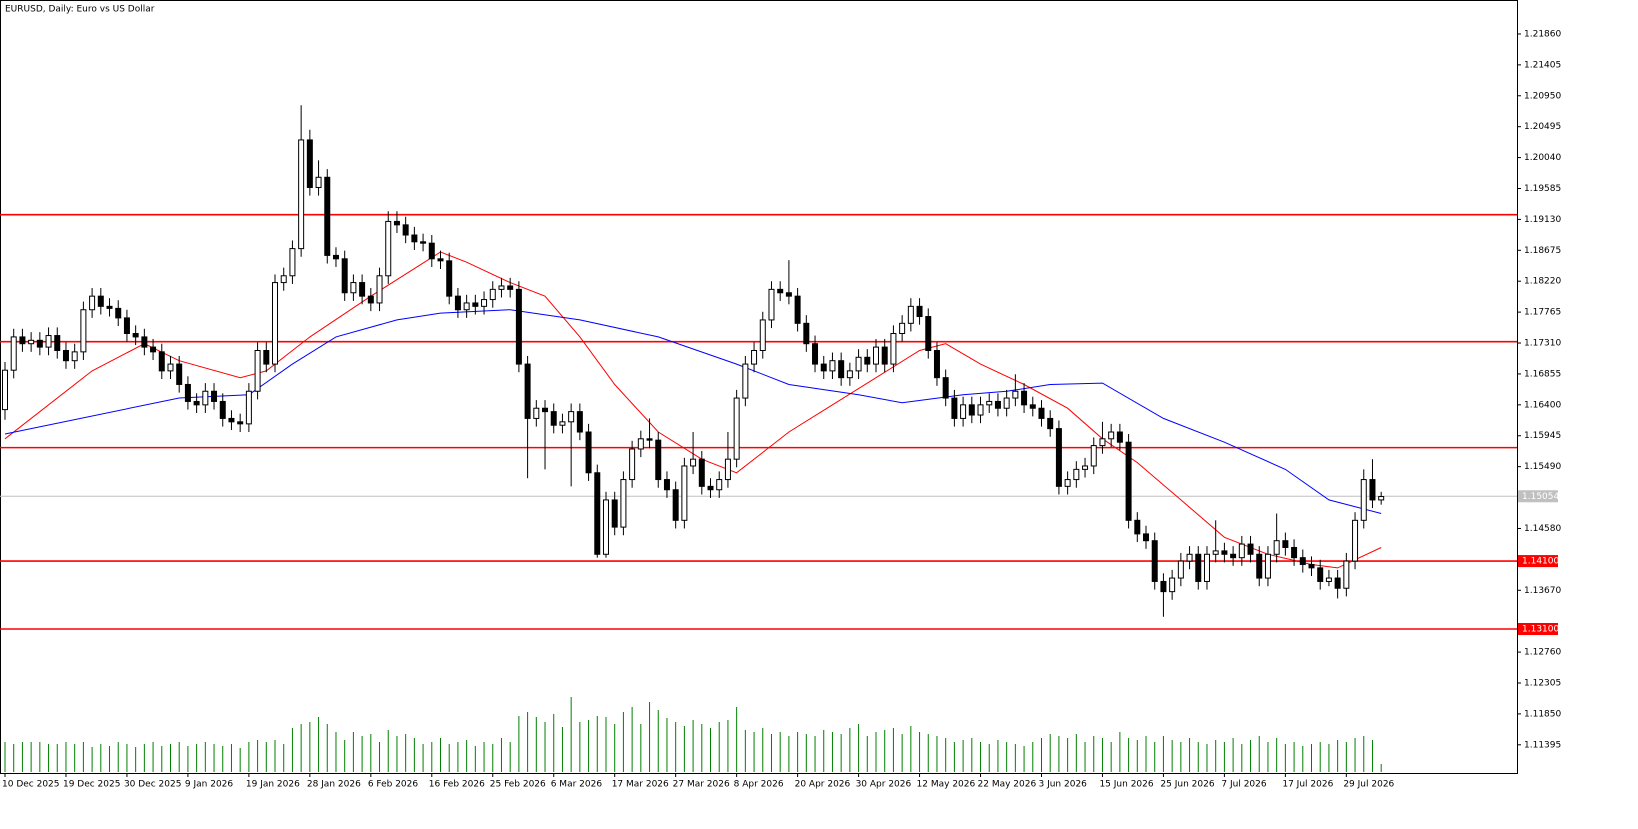  I want to click on y-tick-label: 1.15945, so click(1542, 436).